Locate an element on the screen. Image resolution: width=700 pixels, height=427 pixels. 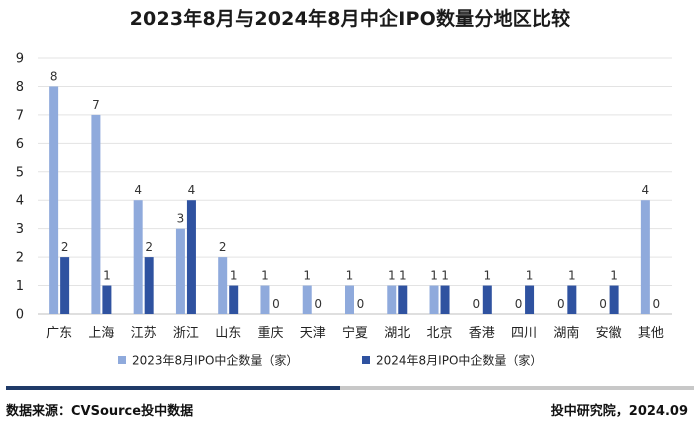
footer-divider-dark is located at coordinates (173, 388).